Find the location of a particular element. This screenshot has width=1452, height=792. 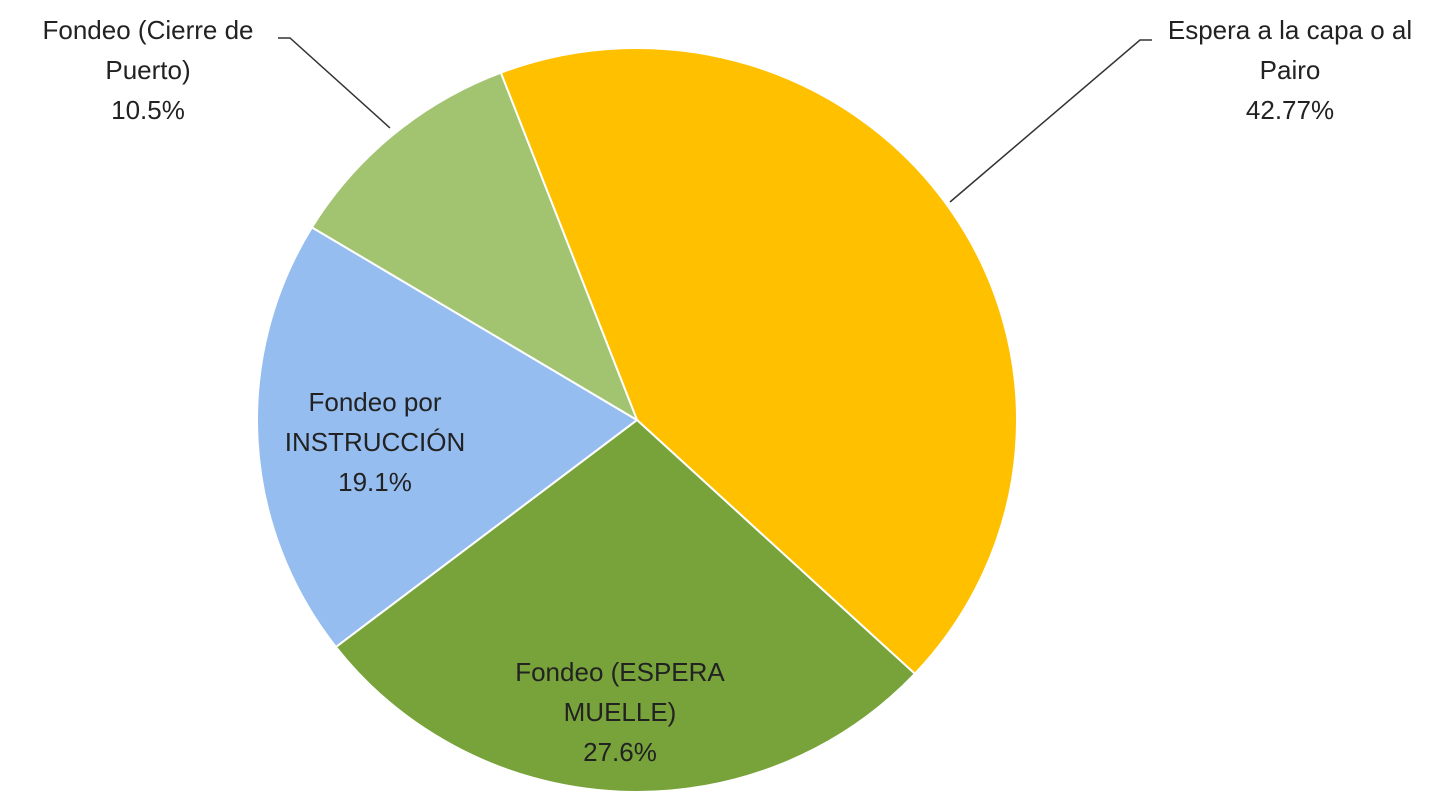

data-label: Fondeo (ESPERA MUELLE) 27.6% is located at coordinates (620, 712).